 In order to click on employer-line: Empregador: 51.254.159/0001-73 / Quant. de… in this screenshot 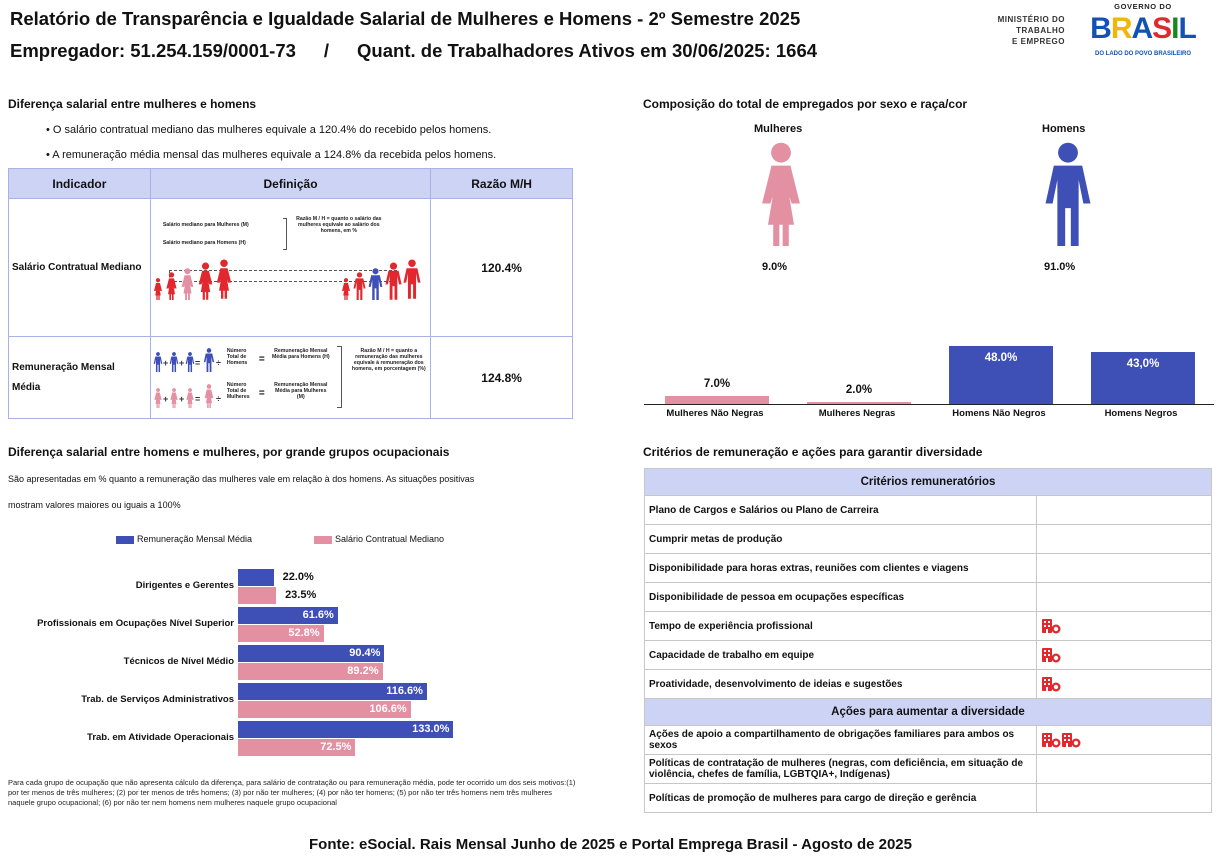, I will do `click(413, 51)`.